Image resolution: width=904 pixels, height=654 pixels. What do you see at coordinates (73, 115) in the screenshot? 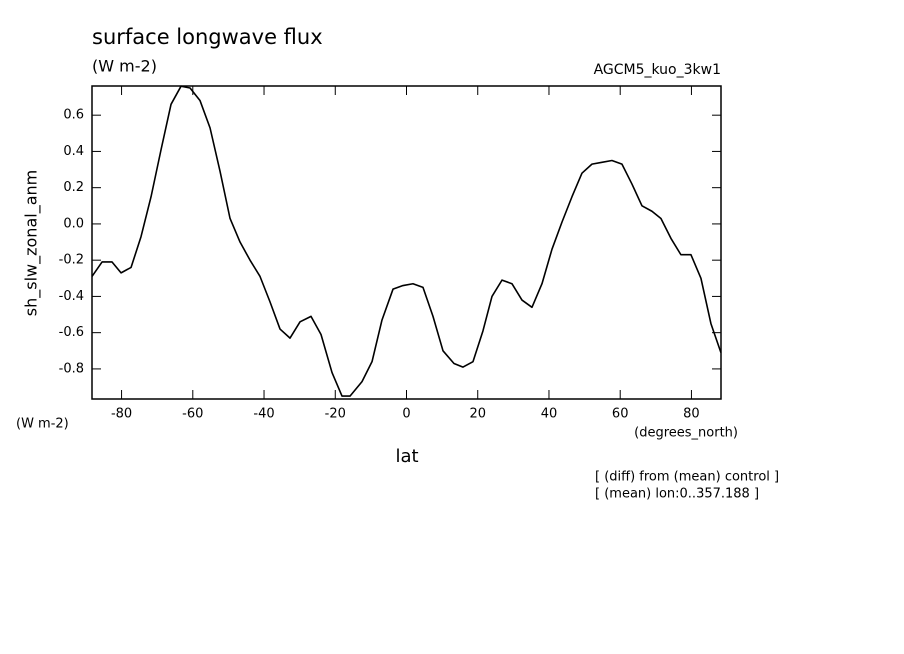
I see `y-tick-label: 0.6` at bounding box center [73, 115].